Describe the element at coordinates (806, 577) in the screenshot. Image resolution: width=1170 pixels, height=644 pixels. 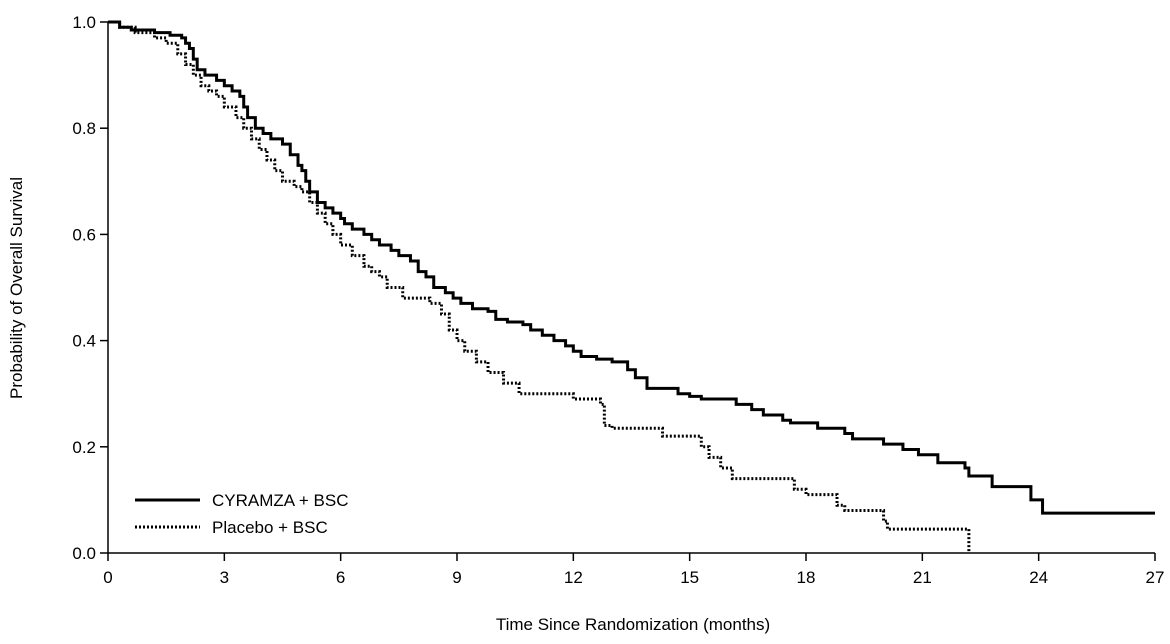
I see `x-tick-label: 18` at that location.